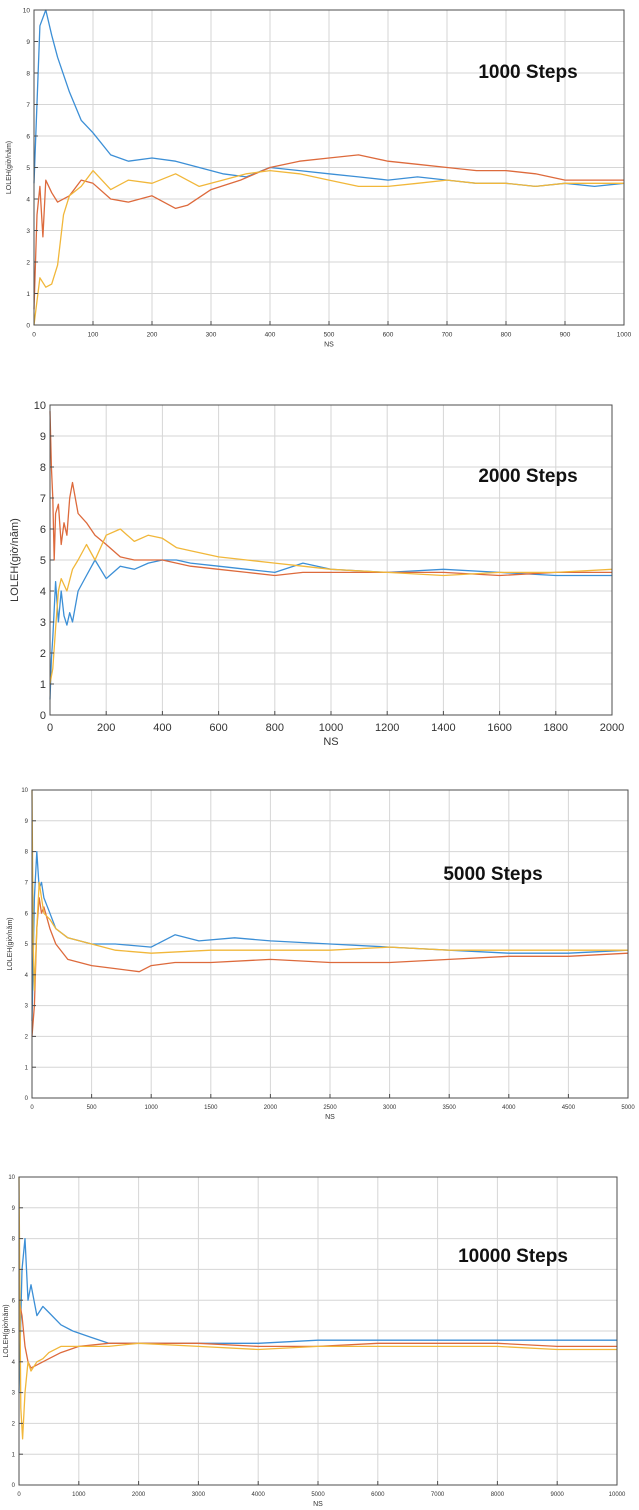  I want to click on steps-annotation: 1000 Steps, so click(527, 72).